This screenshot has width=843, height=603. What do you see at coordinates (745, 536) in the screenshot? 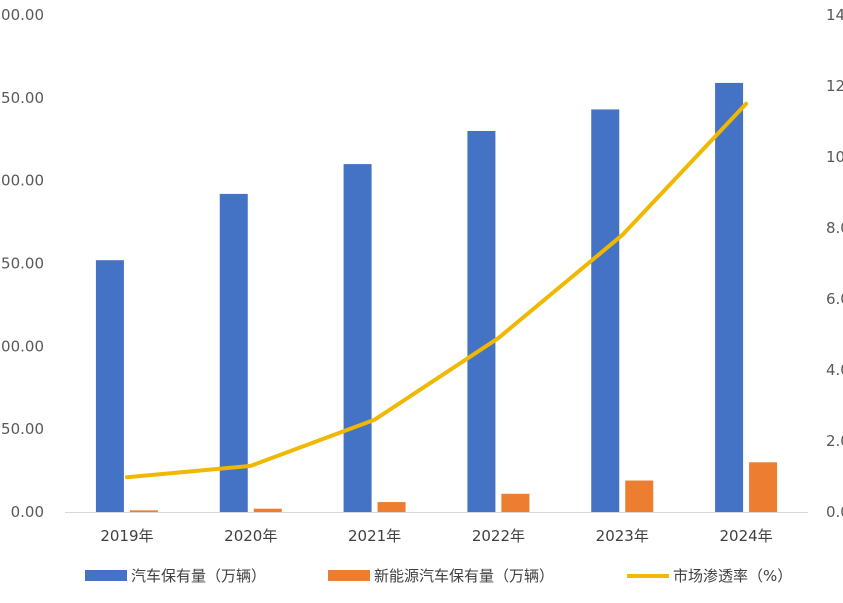
I see `x-tick-label: 2024年` at bounding box center [745, 536].